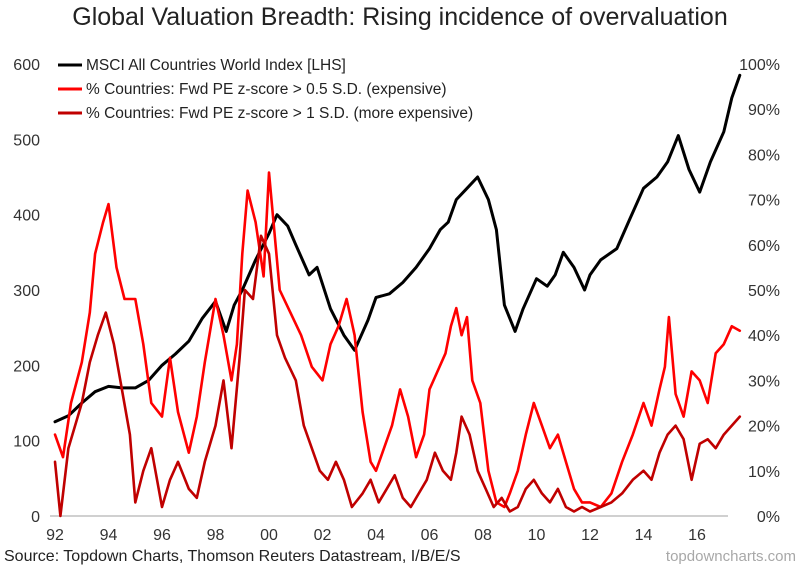  Describe the element at coordinates (764, 291) in the screenshot. I see `right-axis-tick-label: 50%` at that location.